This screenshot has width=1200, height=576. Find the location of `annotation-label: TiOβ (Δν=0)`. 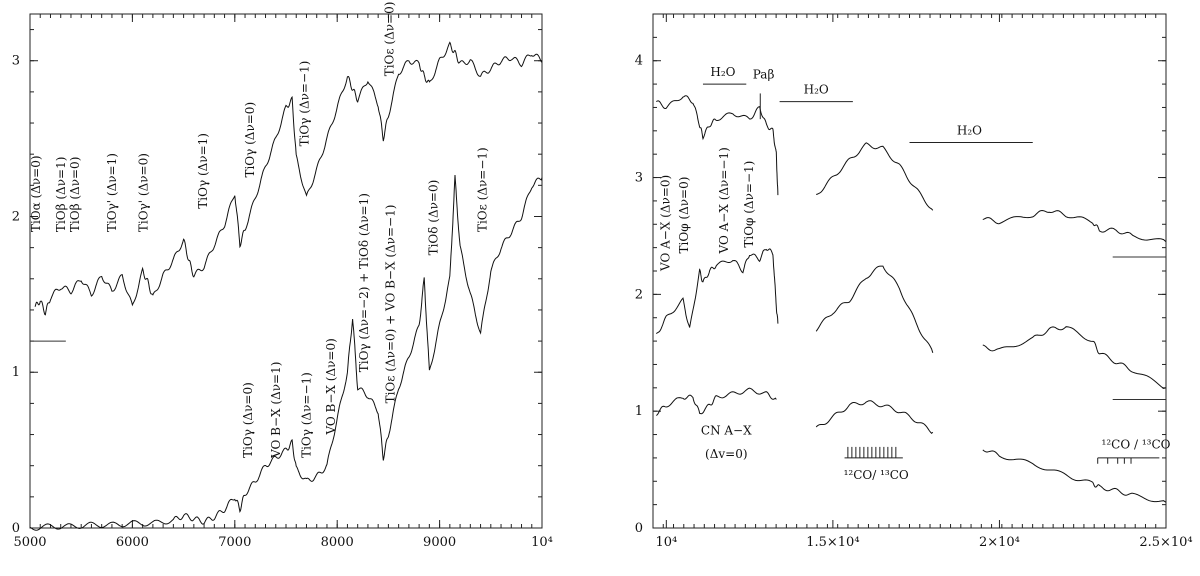

annotation-label: TiOβ (Δν=0) is located at coordinates (75, 194).